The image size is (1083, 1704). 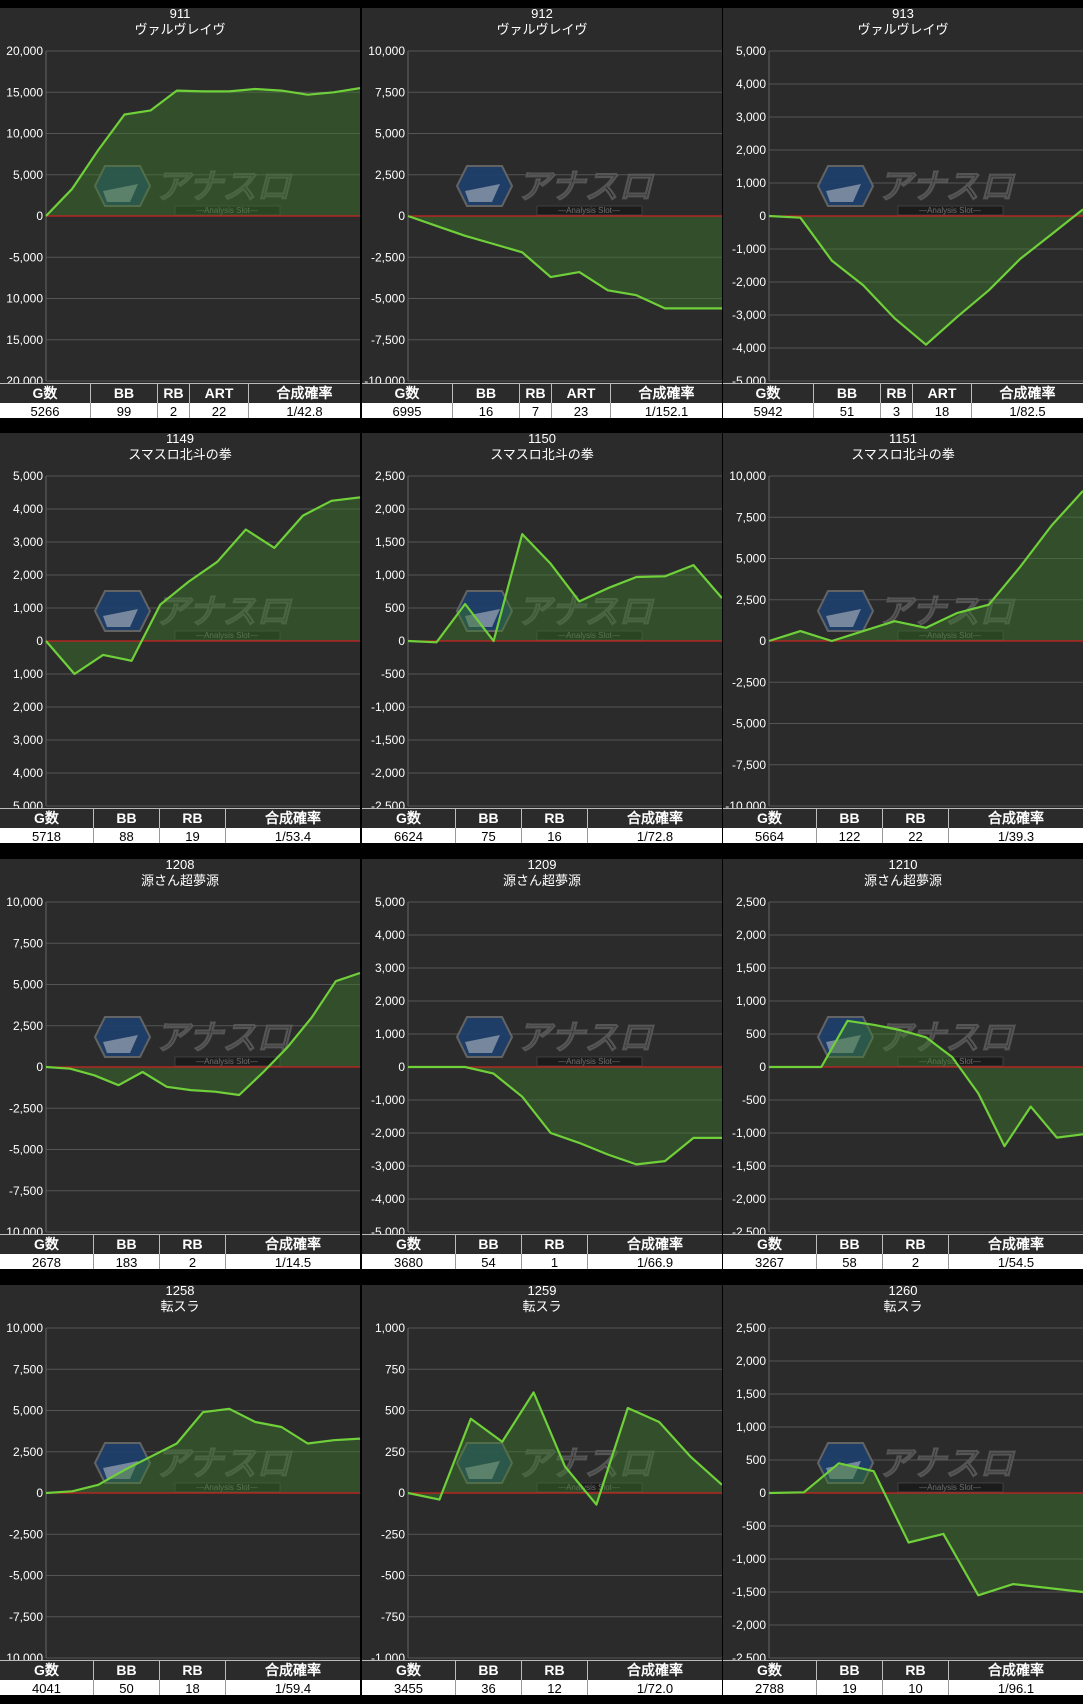 What do you see at coordinates (903, 1677) in the screenshot?
I see `stats-table: G数 BB RB 合成確率 2788 19 10 1/96.1` at bounding box center [903, 1677].